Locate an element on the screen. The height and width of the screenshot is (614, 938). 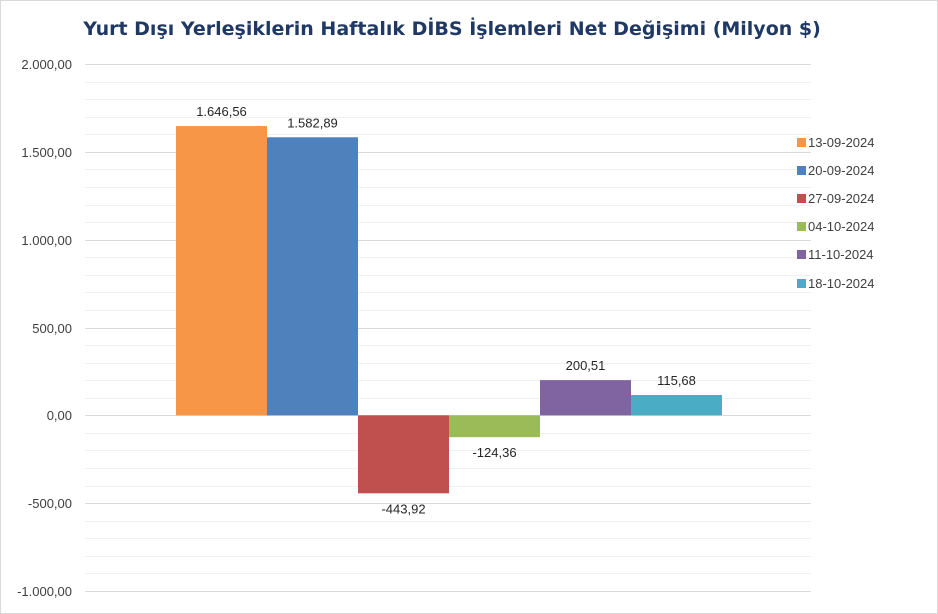
legend-item-20-09-2024: 20-09-2024 is located at coordinates (836, 170).